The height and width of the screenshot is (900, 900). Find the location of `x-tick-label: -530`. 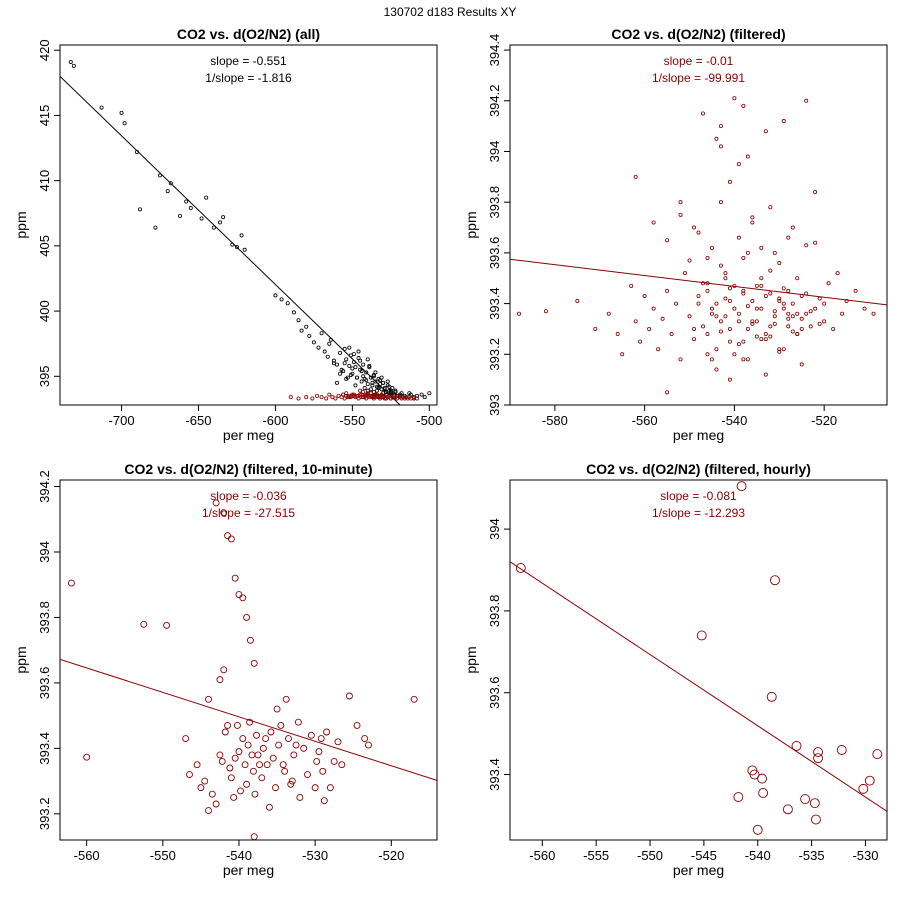

x-tick-label: -530 is located at coordinates (865, 855).